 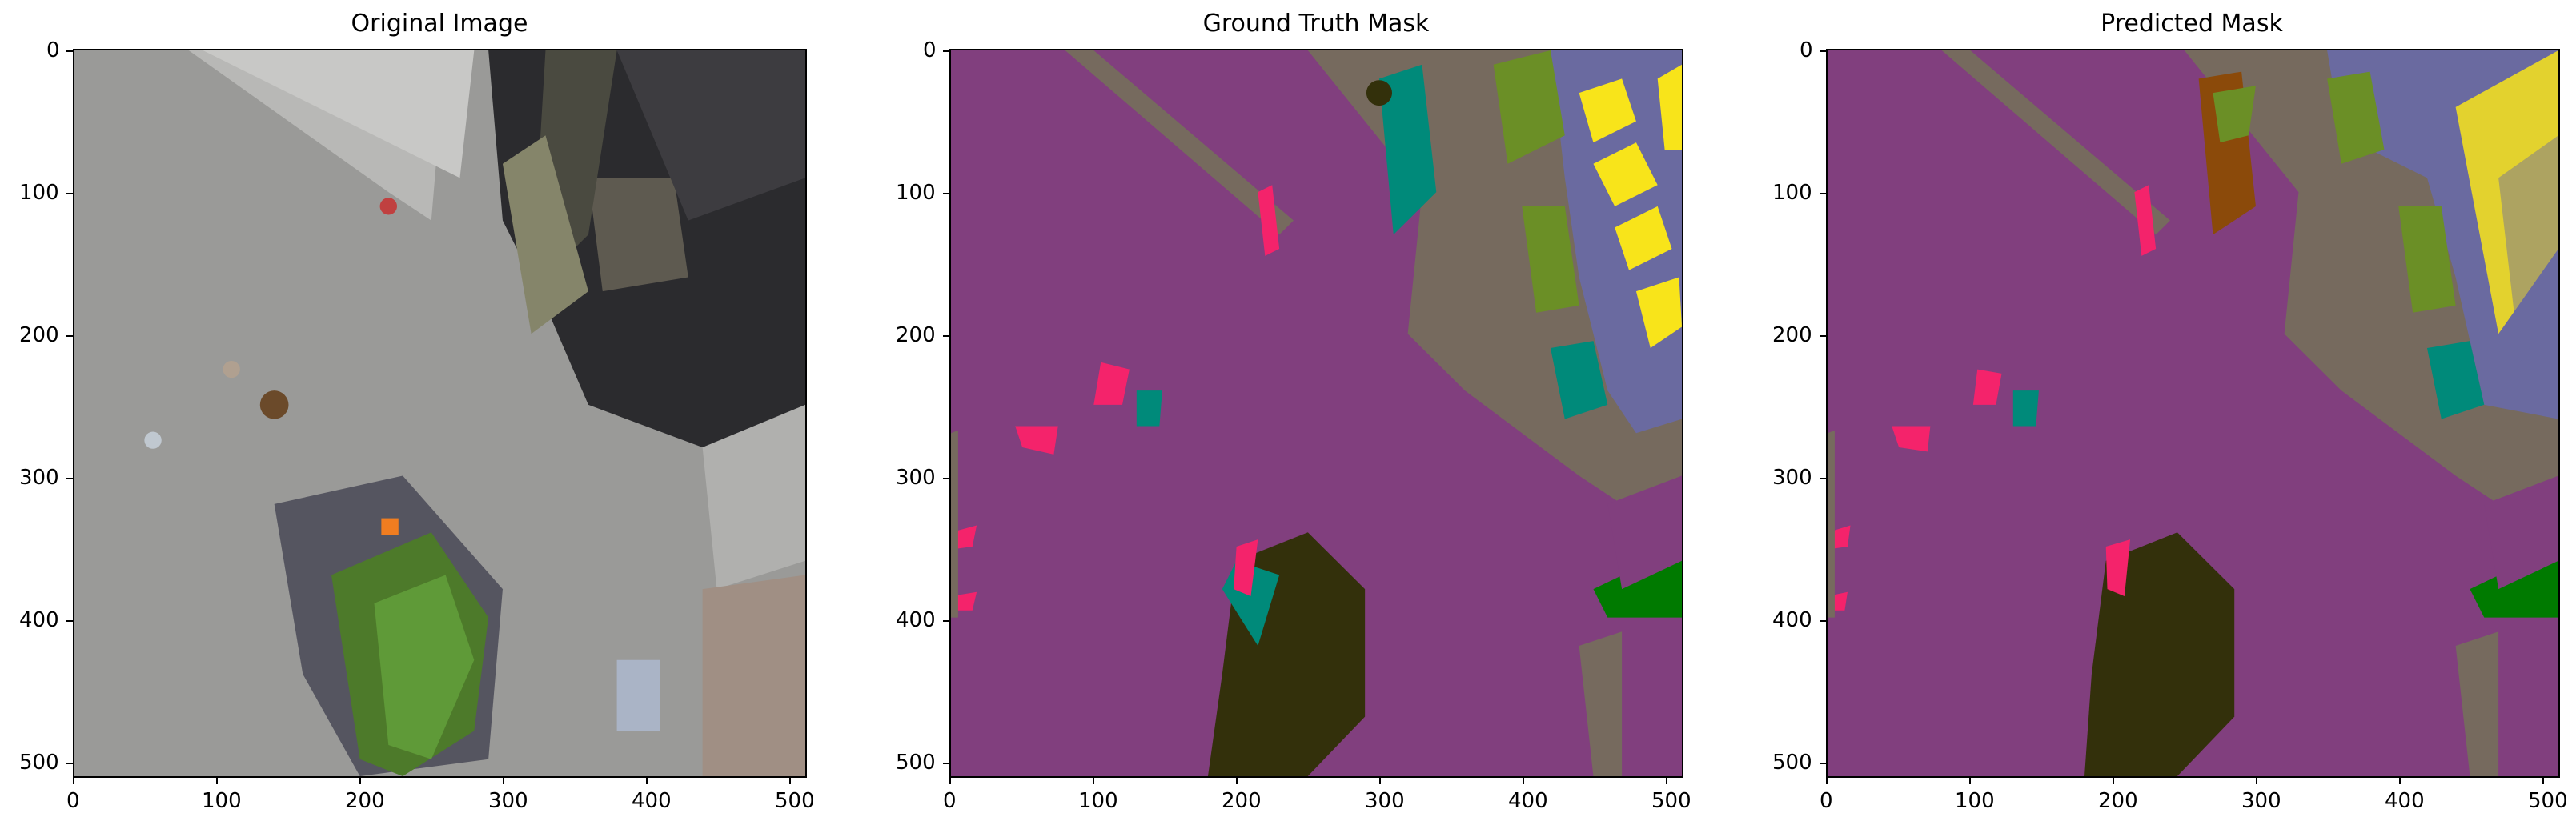 I want to click on panel-title: Original Image, so click(x=440, y=24).